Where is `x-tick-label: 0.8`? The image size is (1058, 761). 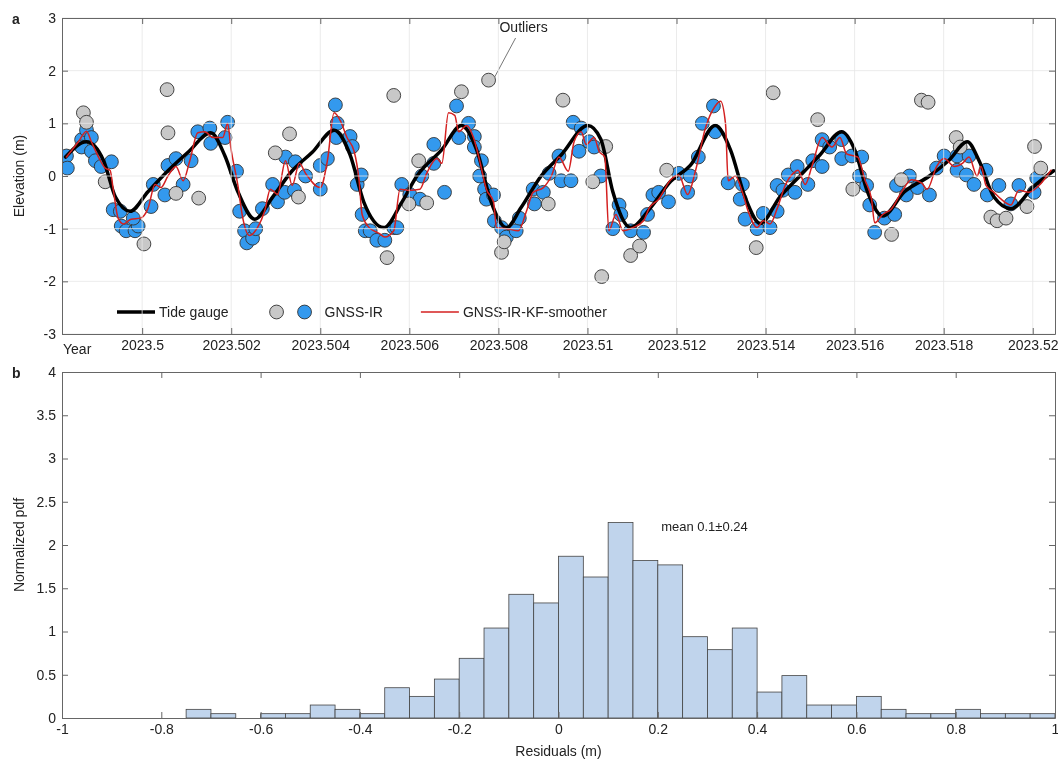
x-tick-label: 0.8 is located at coordinates (956, 728).